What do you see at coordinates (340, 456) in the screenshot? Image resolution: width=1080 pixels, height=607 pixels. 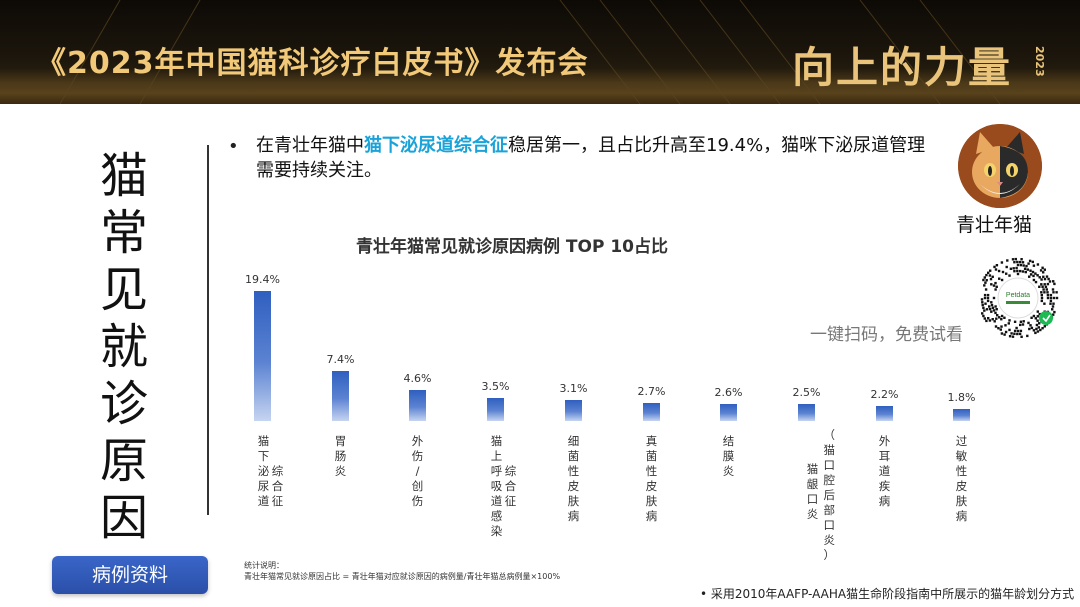 I see `category-label-2: 胃肠炎` at bounding box center [340, 456].